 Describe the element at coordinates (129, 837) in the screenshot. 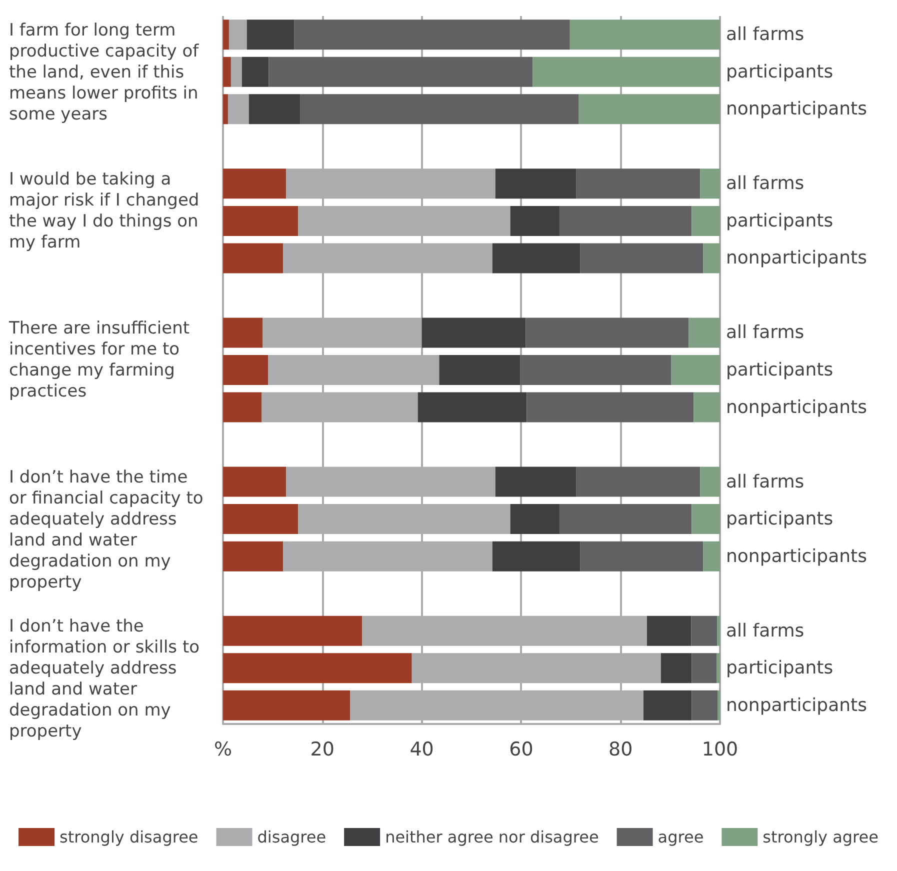

I see `legend-label: strongly disagree` at that location.